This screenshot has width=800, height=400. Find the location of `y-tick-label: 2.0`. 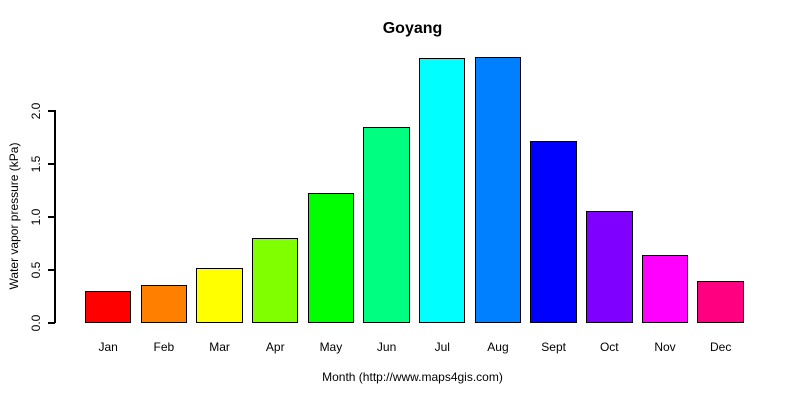

y-tick-label: 2.0 is located at coordinates (36, 111).